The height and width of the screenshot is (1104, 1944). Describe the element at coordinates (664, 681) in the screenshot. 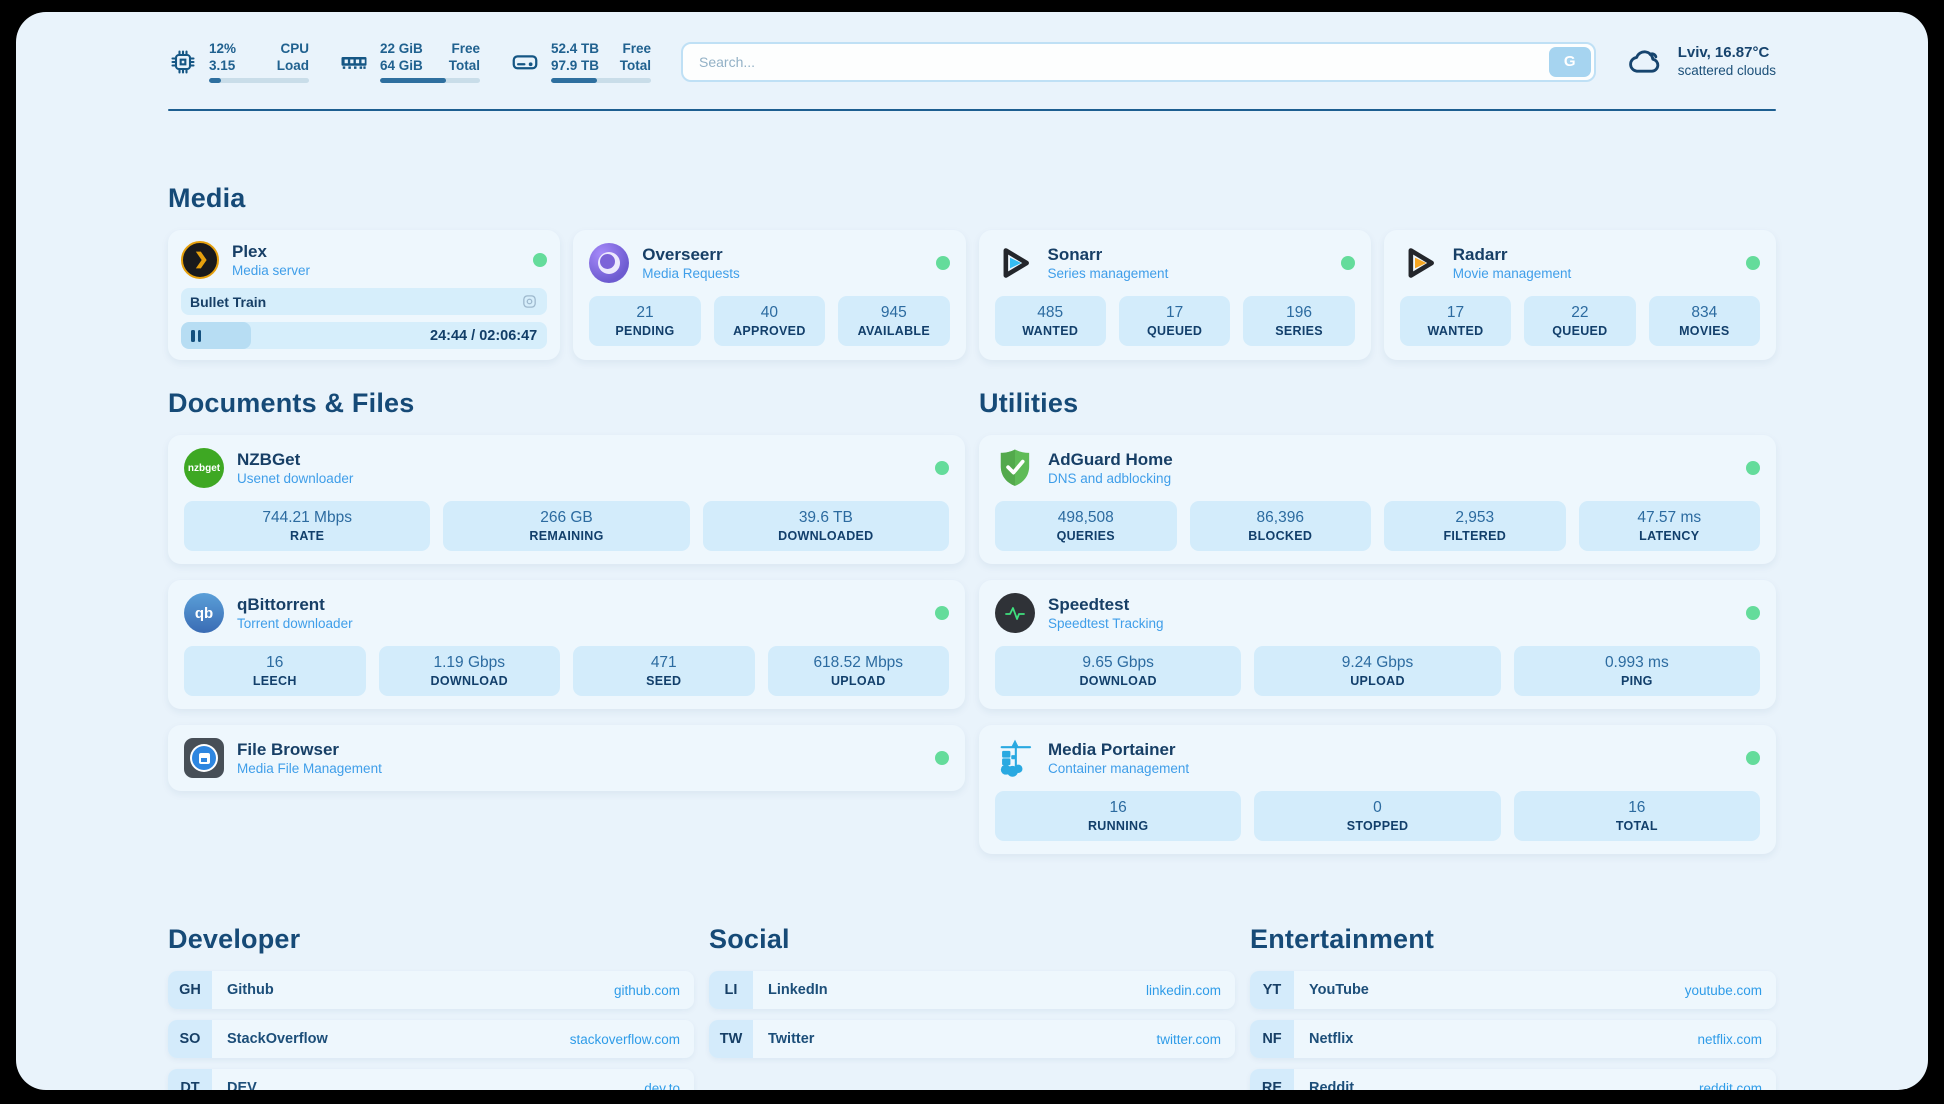

I see `stat-label: SEED` at that location.